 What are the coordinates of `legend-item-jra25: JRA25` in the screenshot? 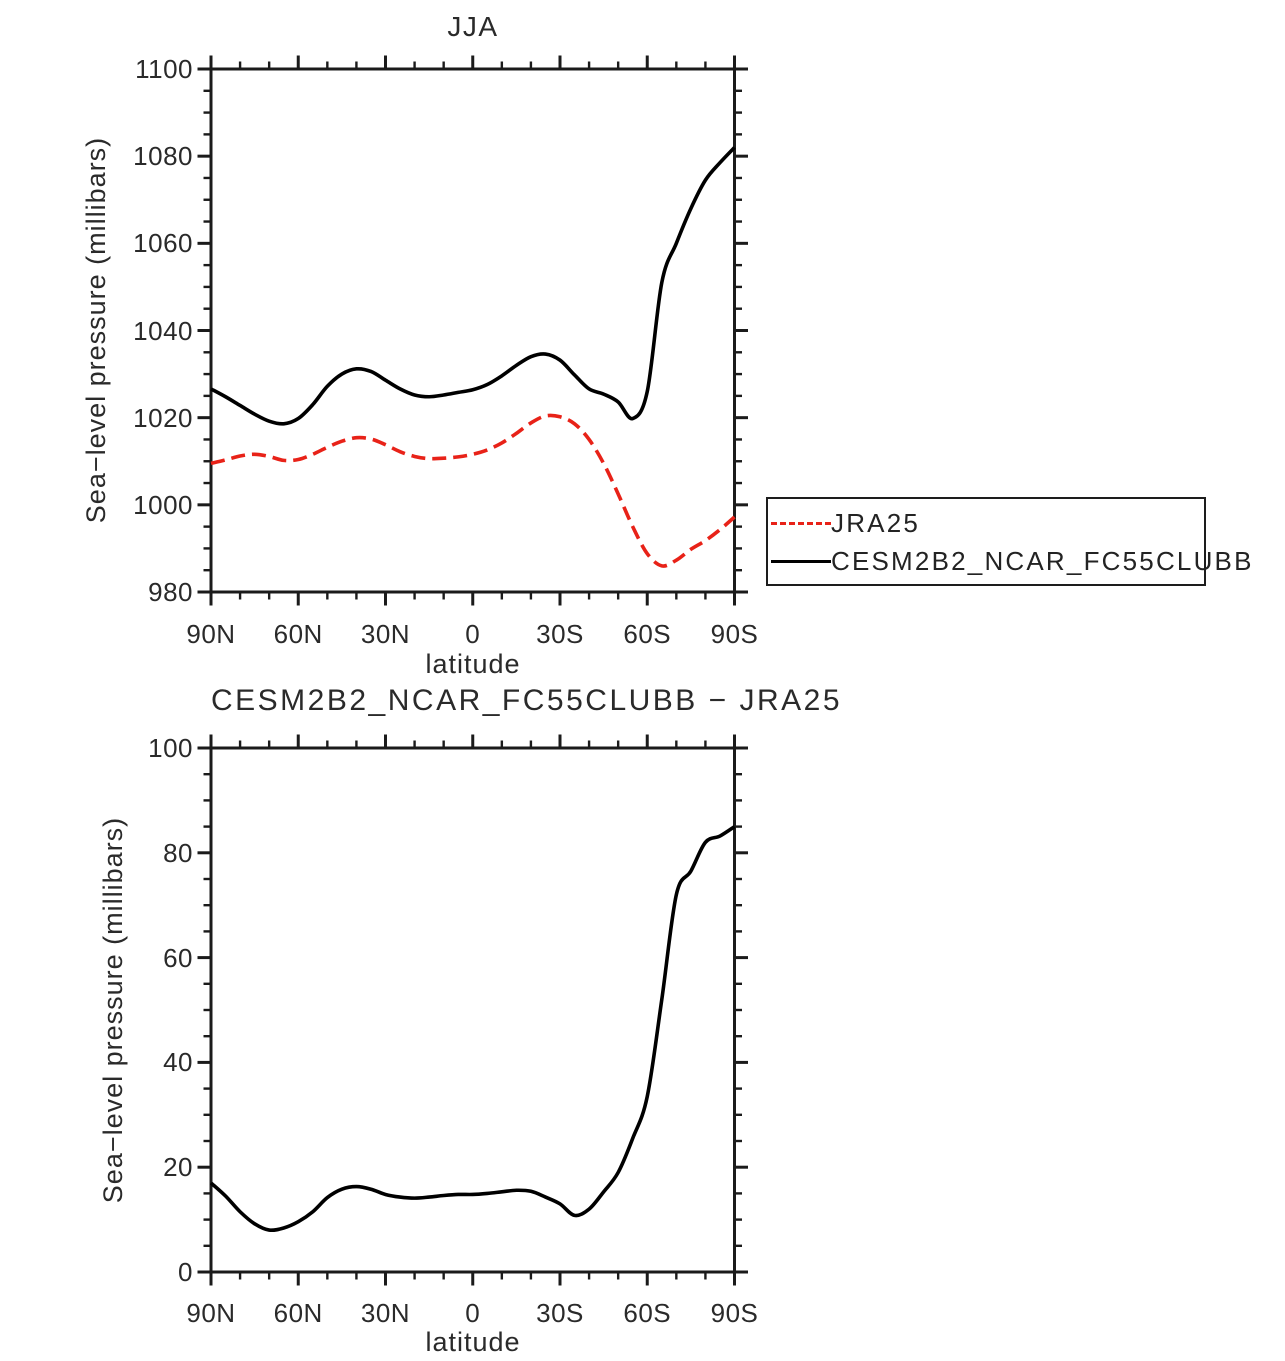 It's located at (987, 523).